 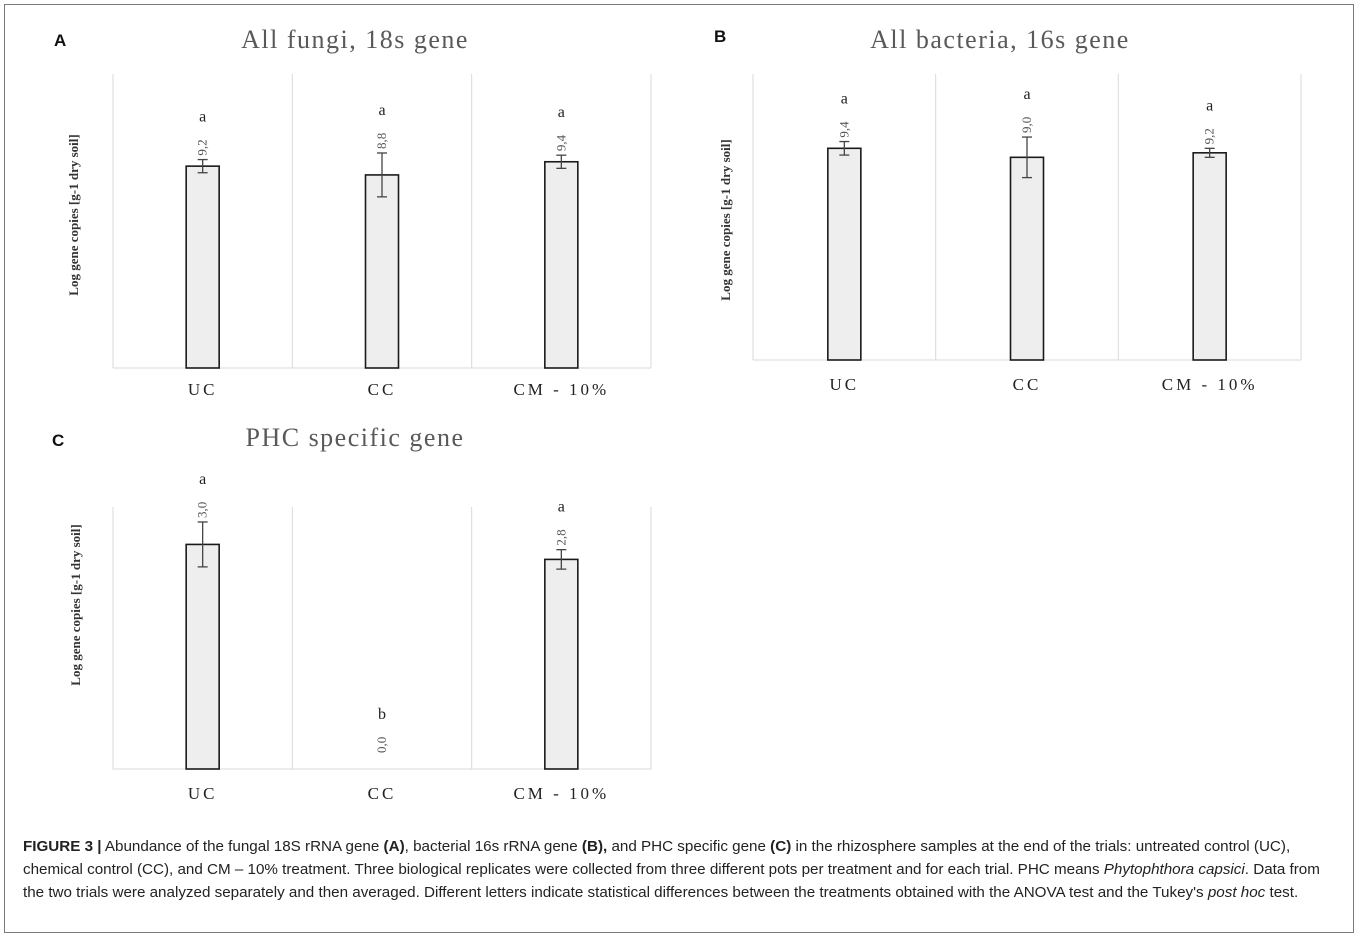 What do you see at coordinates (720, 36) in the screenshot?
I see `panel-b-letter: B` at bounding box center [720, 36].